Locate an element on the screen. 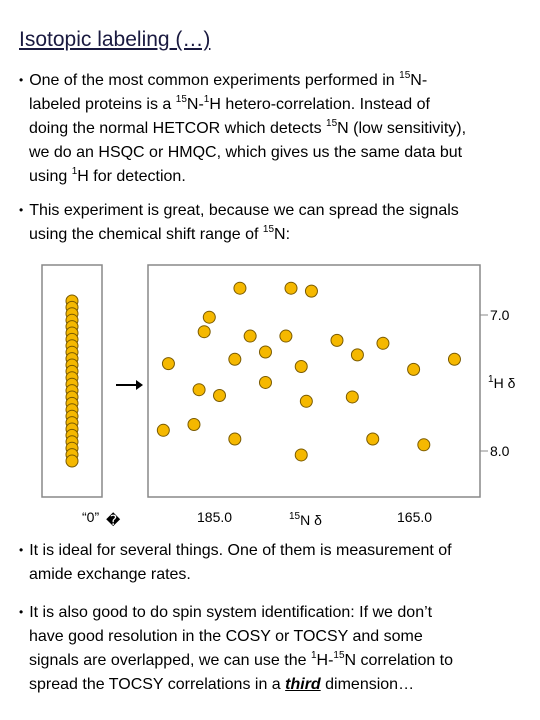 The image size is (540, 720). box-glyph: � is located at coordinates (113, 520).